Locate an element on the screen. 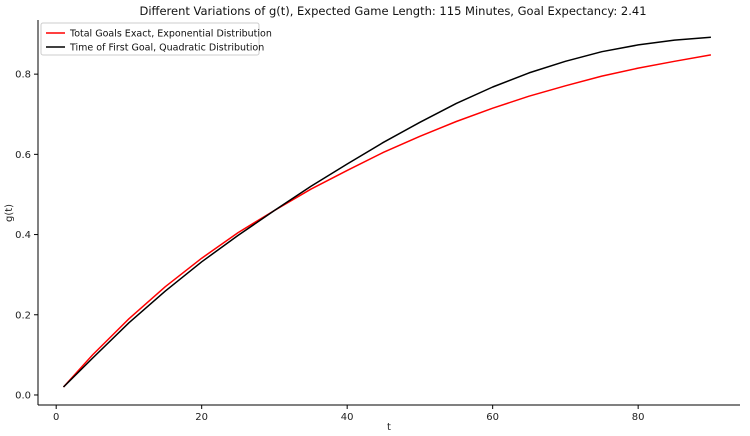  y-ticks: 0.0 0.2 0.4 0.6 0.8 is located at coordinates (26, 235).